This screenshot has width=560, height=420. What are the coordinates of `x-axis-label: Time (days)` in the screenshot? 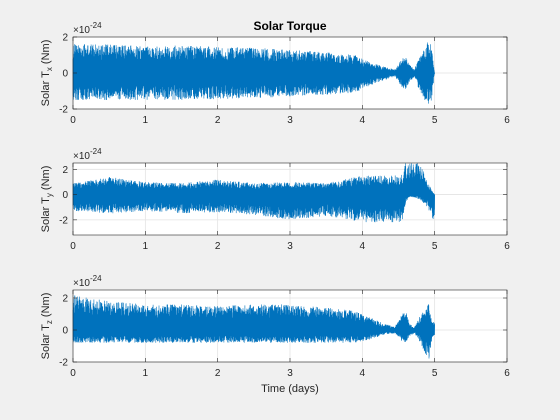 It's located at (290, 389).